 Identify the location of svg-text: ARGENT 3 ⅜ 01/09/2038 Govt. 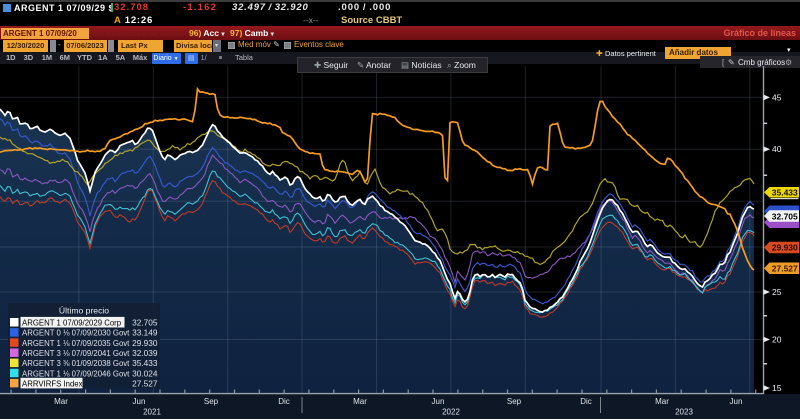
(76, 363).